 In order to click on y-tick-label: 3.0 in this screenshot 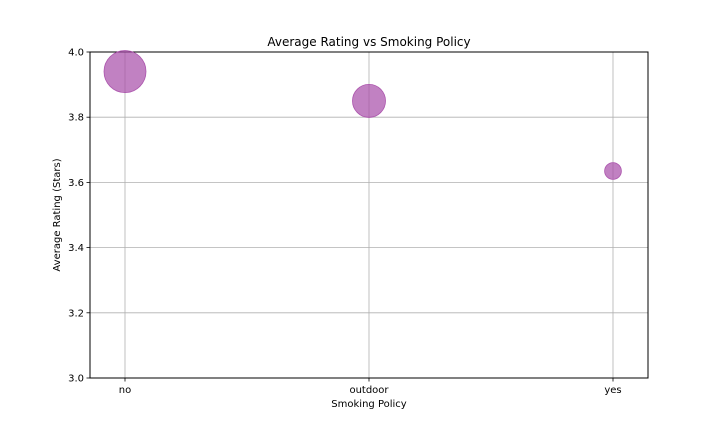, I will do `click(76, 379)`.